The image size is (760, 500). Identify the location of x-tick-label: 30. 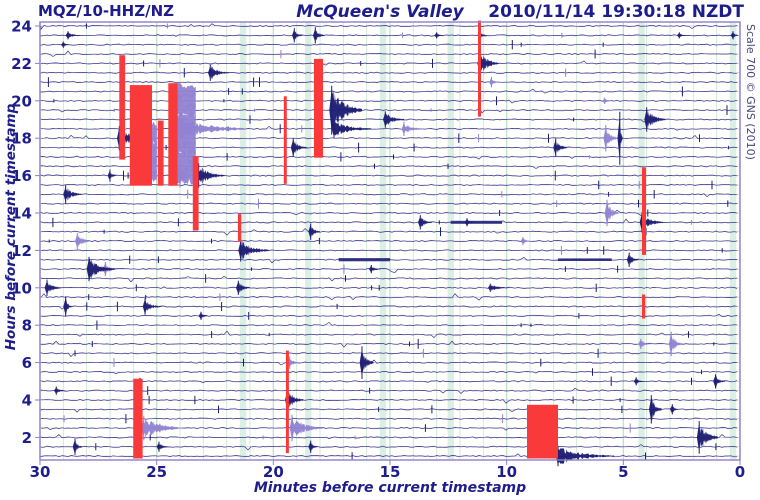
(40, 472).